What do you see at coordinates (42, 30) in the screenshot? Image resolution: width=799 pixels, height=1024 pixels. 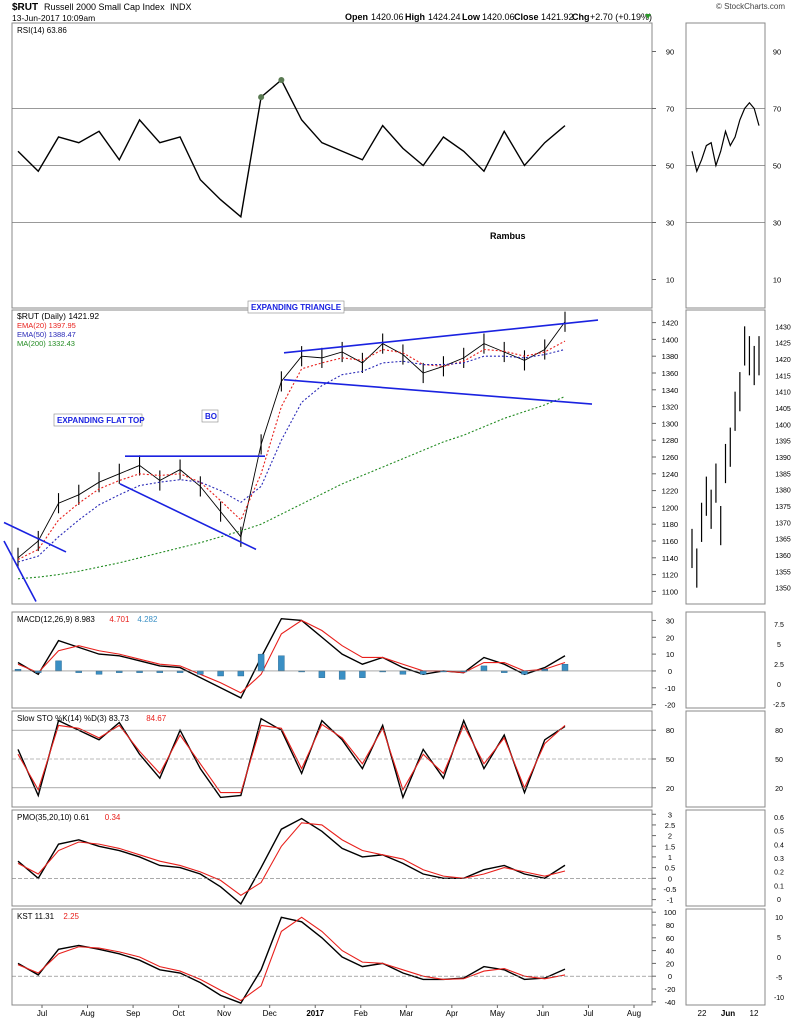 I see `rsi-legend-entry: RSI(14) 63.86` at bounding box center [42, 30].